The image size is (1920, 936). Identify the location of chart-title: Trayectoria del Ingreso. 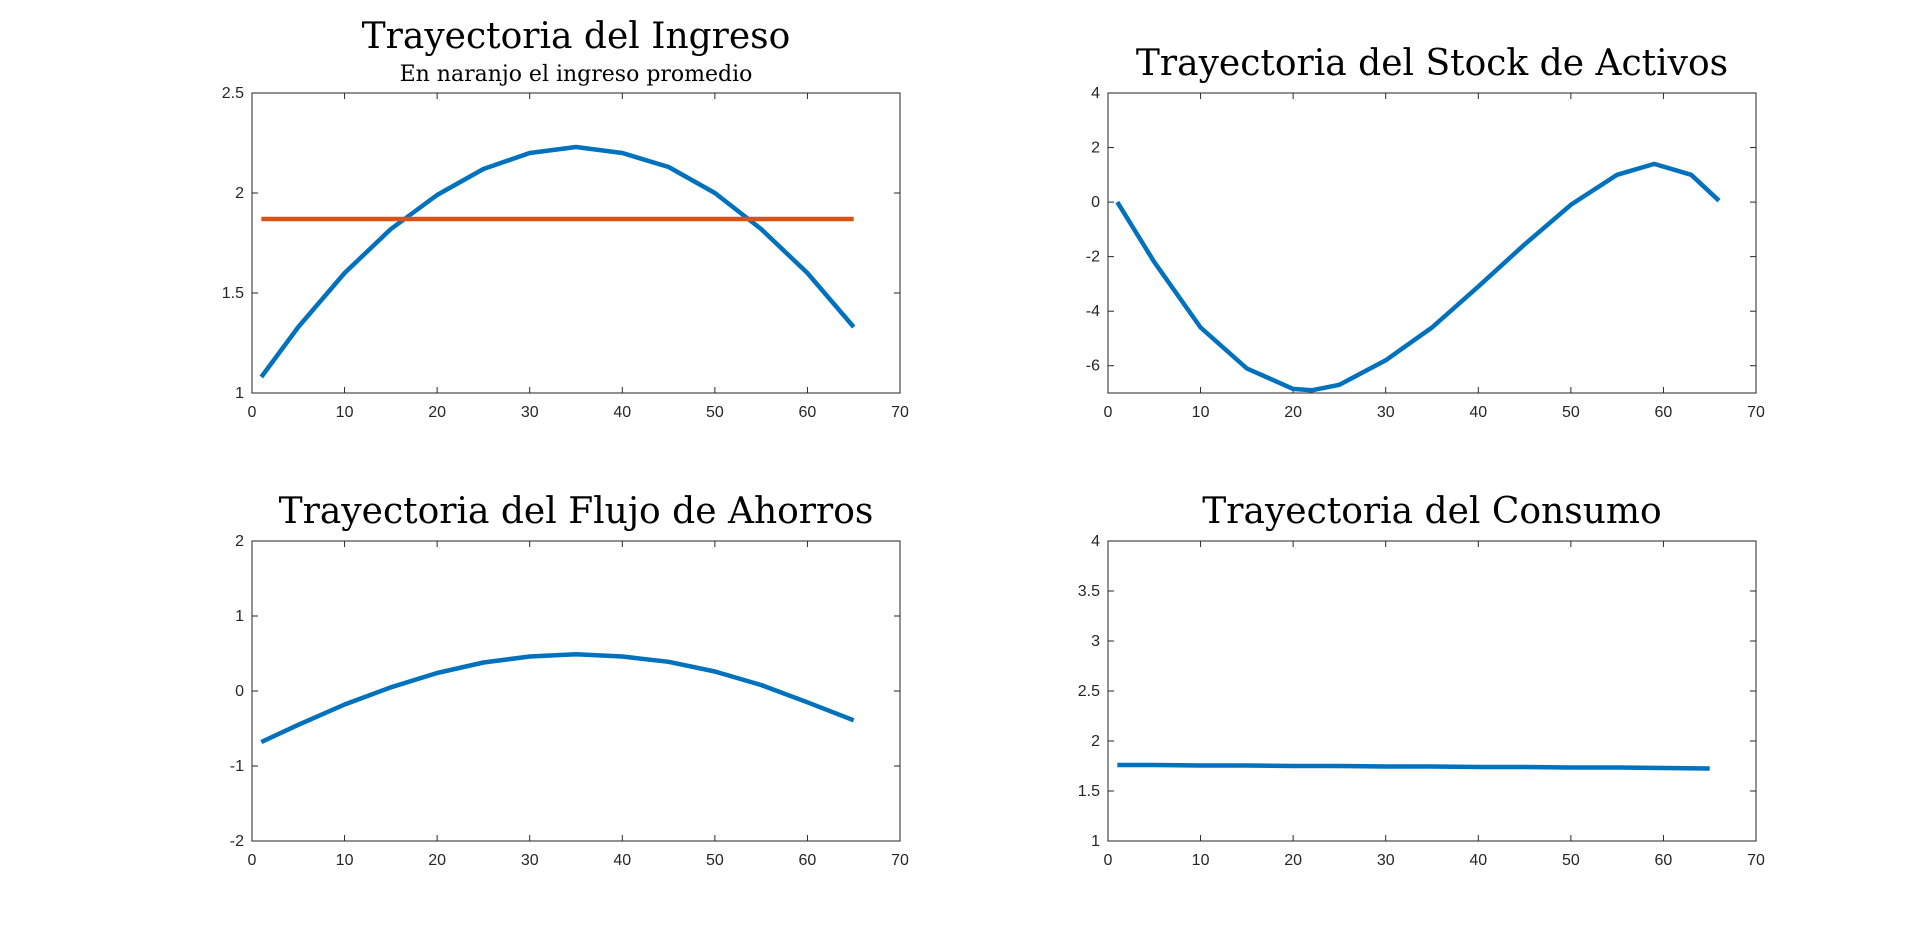
(576, 36).